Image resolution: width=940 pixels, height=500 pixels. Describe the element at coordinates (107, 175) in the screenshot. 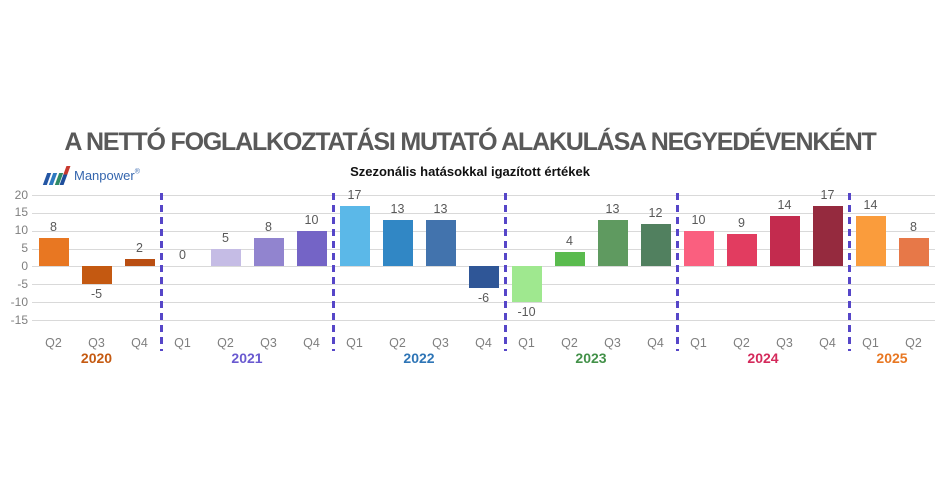

I see `manpower-logo-wordmark: Manpower®` at that location.